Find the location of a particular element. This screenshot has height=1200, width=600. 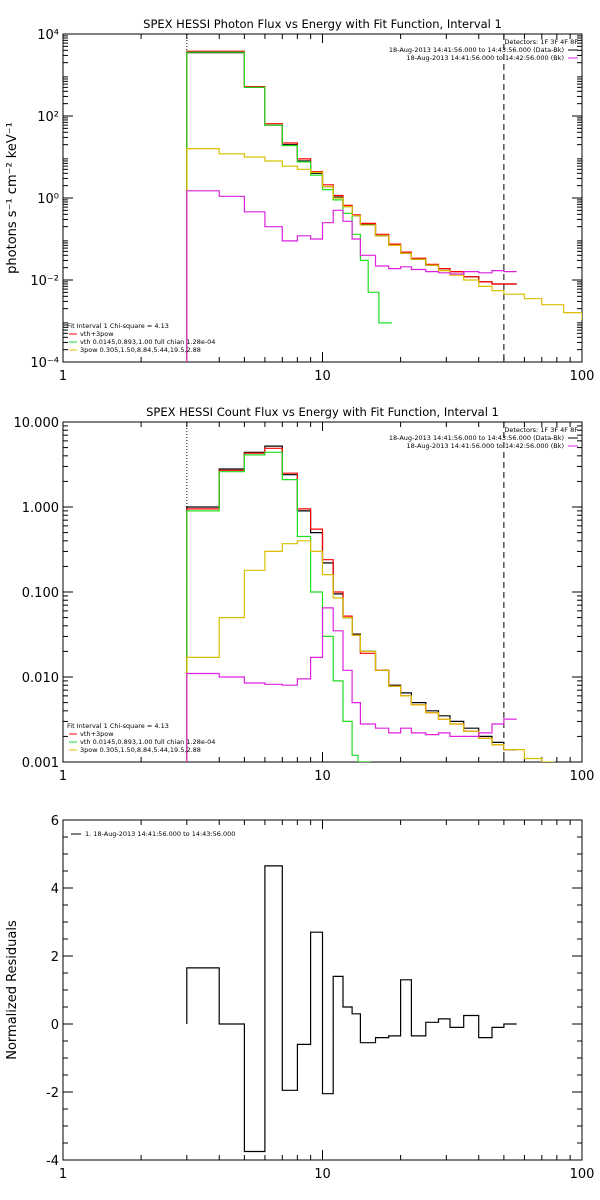

series-line-red is located at coordinates (351, 604).